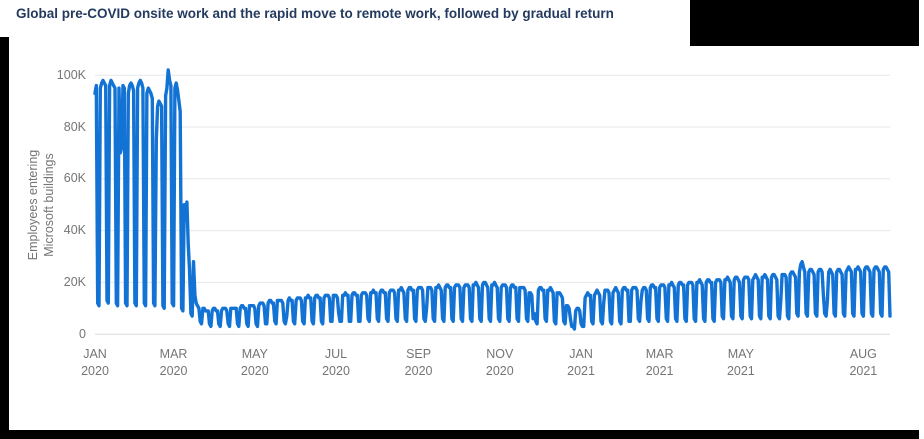 The width and height of the screenshot is (924, 439). Describe the element at coordinates (863, 354) in the screenshot. I see `x-tick-month: AUG` at that location.